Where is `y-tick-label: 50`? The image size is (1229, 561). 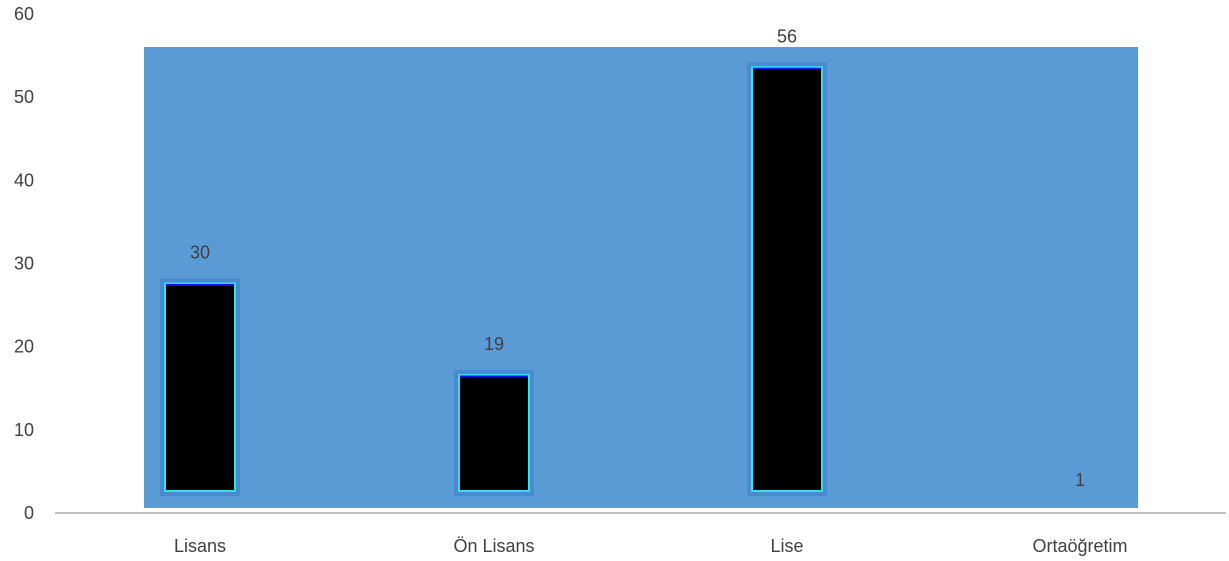
y-tick-label: 50 is located at coordinates (24, 97).